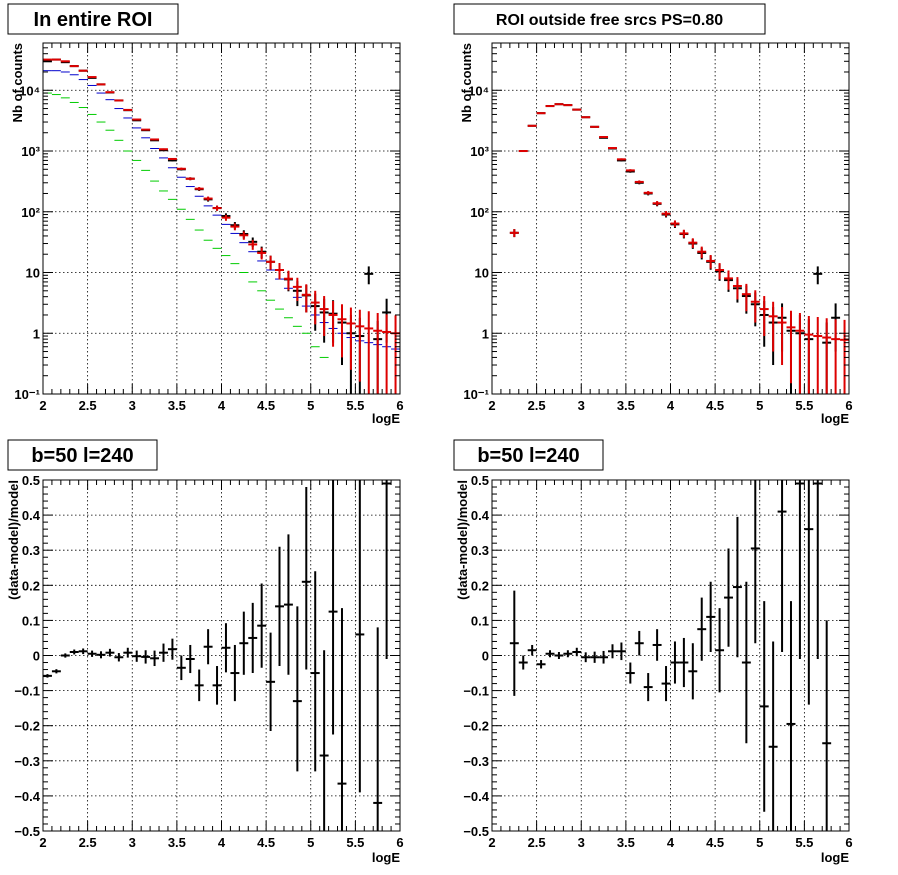 The image size is (898, 875). I want to click on y-tick-label: 1, so click(485, 333).